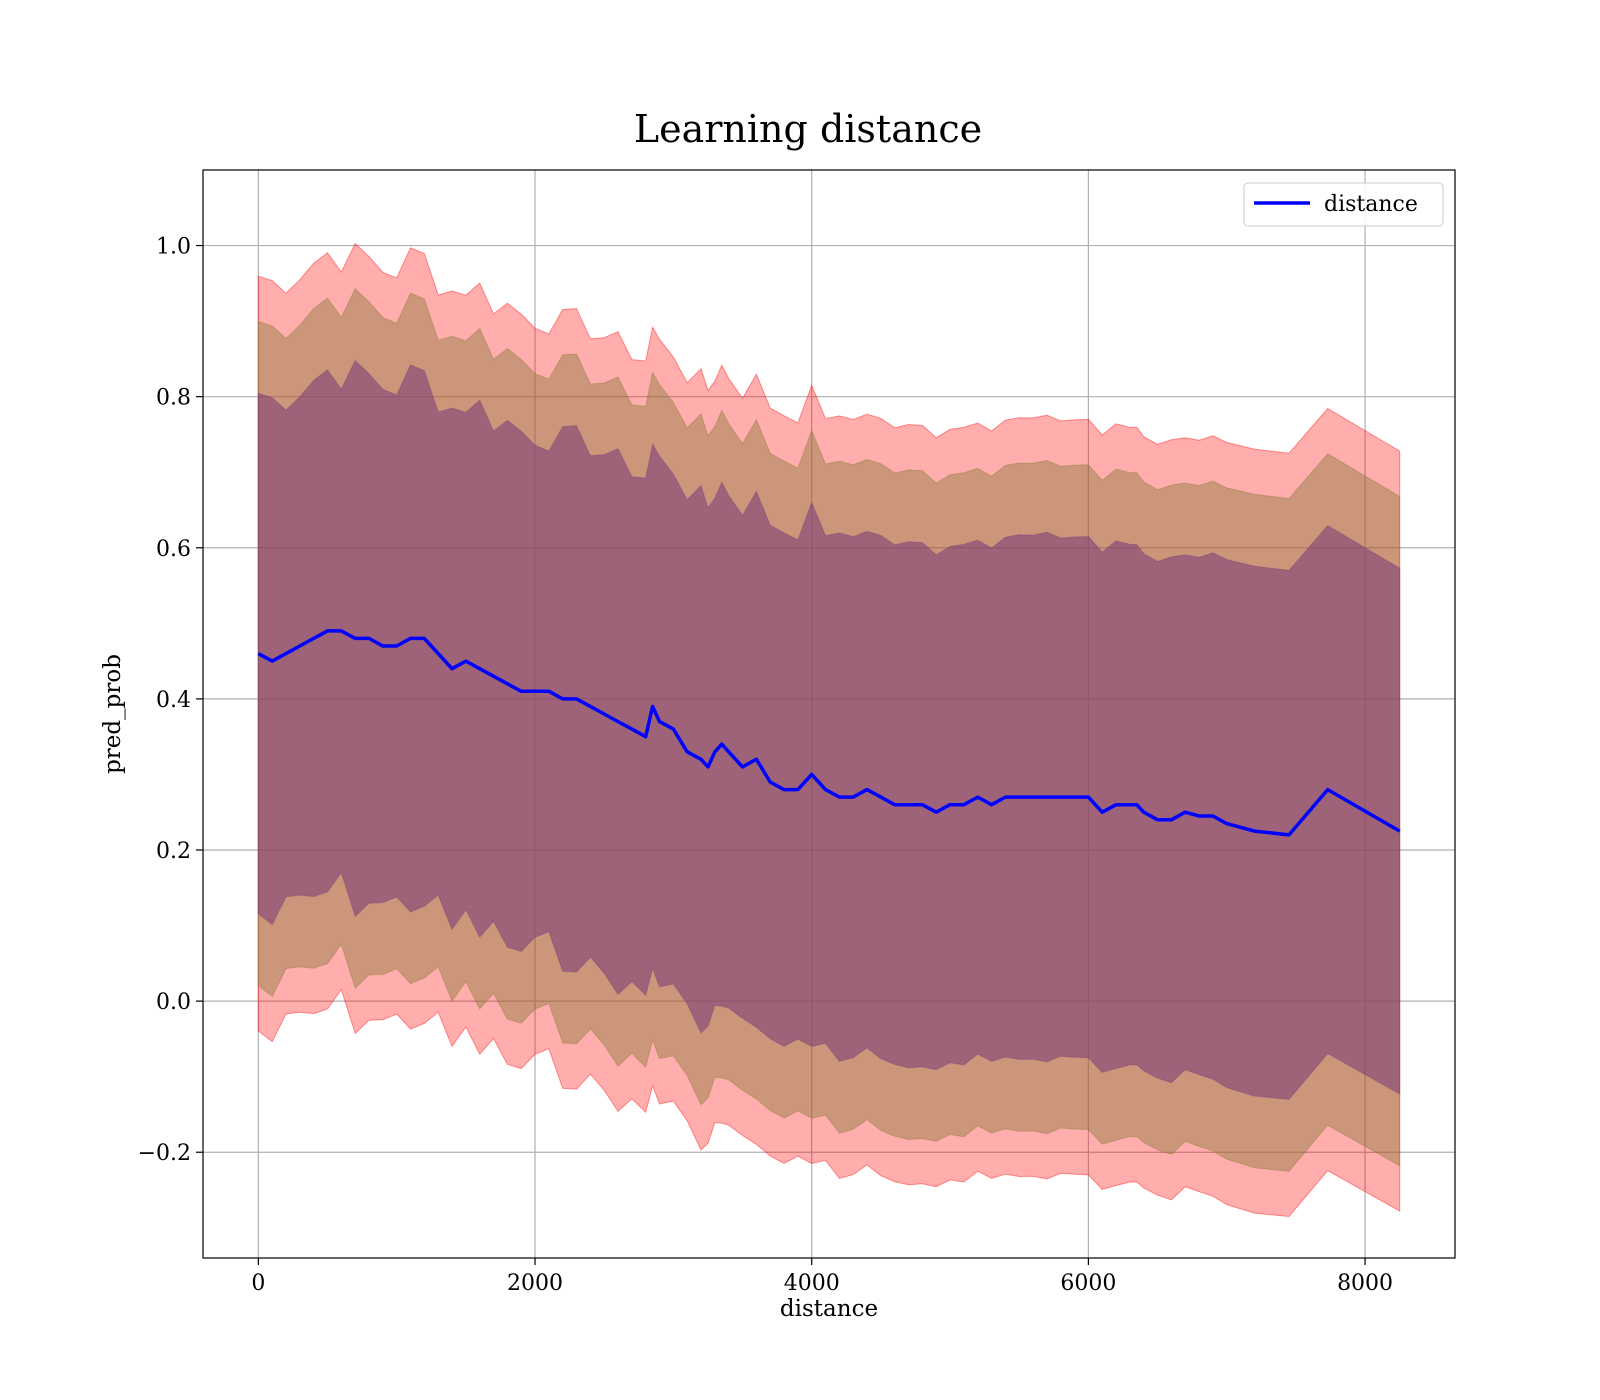 Image resolution: width=1600 pixels, height=1400 pixels. Describe the element at coordinates (808, 129) in the screenshot. I see `chart-title: Learning distance` at that location.